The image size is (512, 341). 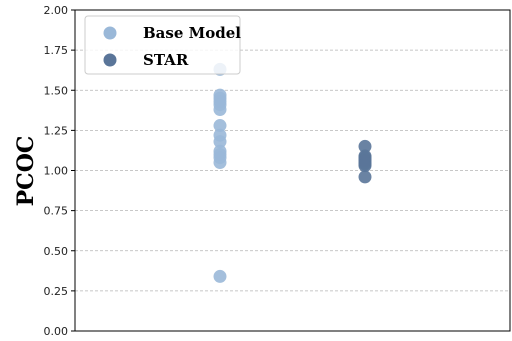 I want to click on legend-star-label: STAR, so click(x=166, y=60).